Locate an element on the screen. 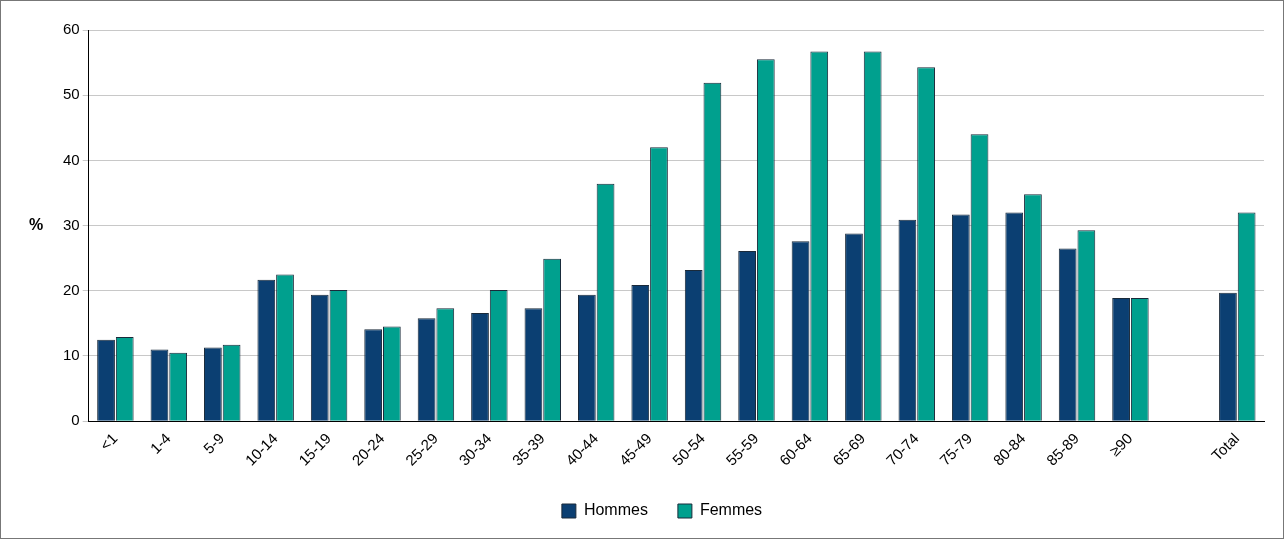 The height and width of the screenshot is (539, 1284). y-tick-label: 30 is located at coordinates (71, 224).